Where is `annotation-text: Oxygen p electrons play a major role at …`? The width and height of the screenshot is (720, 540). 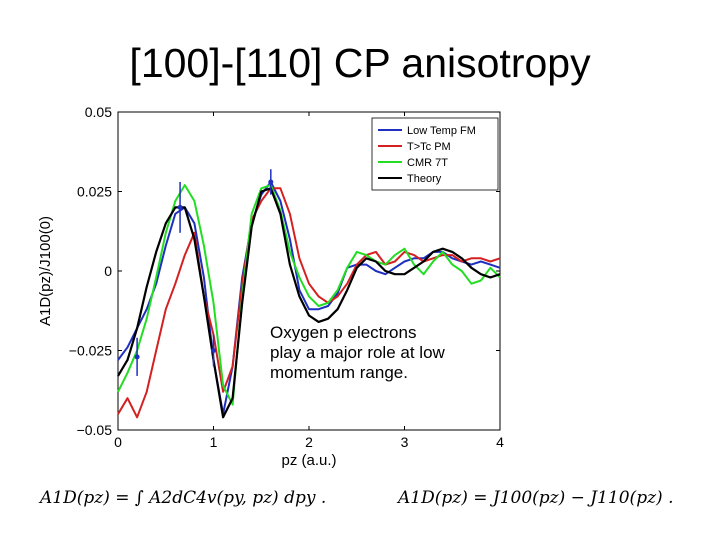 annotation-text: Oxygen p electrons play a major role at … is located at coordinates (382, 353).